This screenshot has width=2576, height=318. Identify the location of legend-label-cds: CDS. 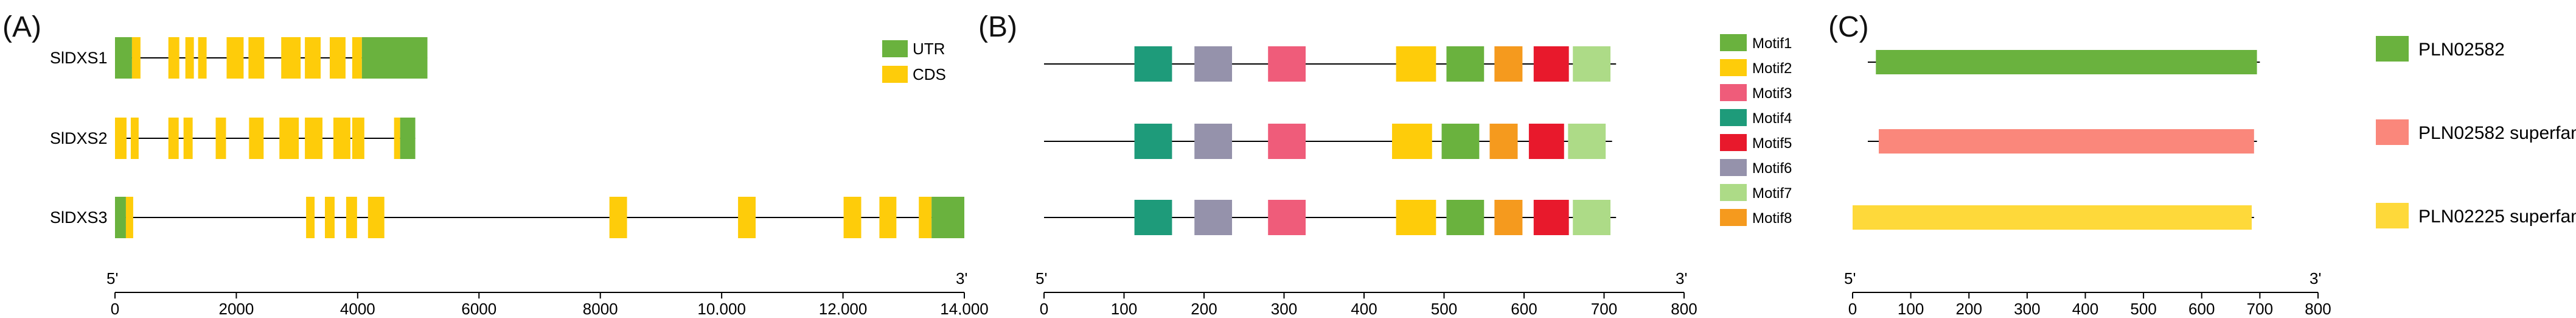
(929, 74).